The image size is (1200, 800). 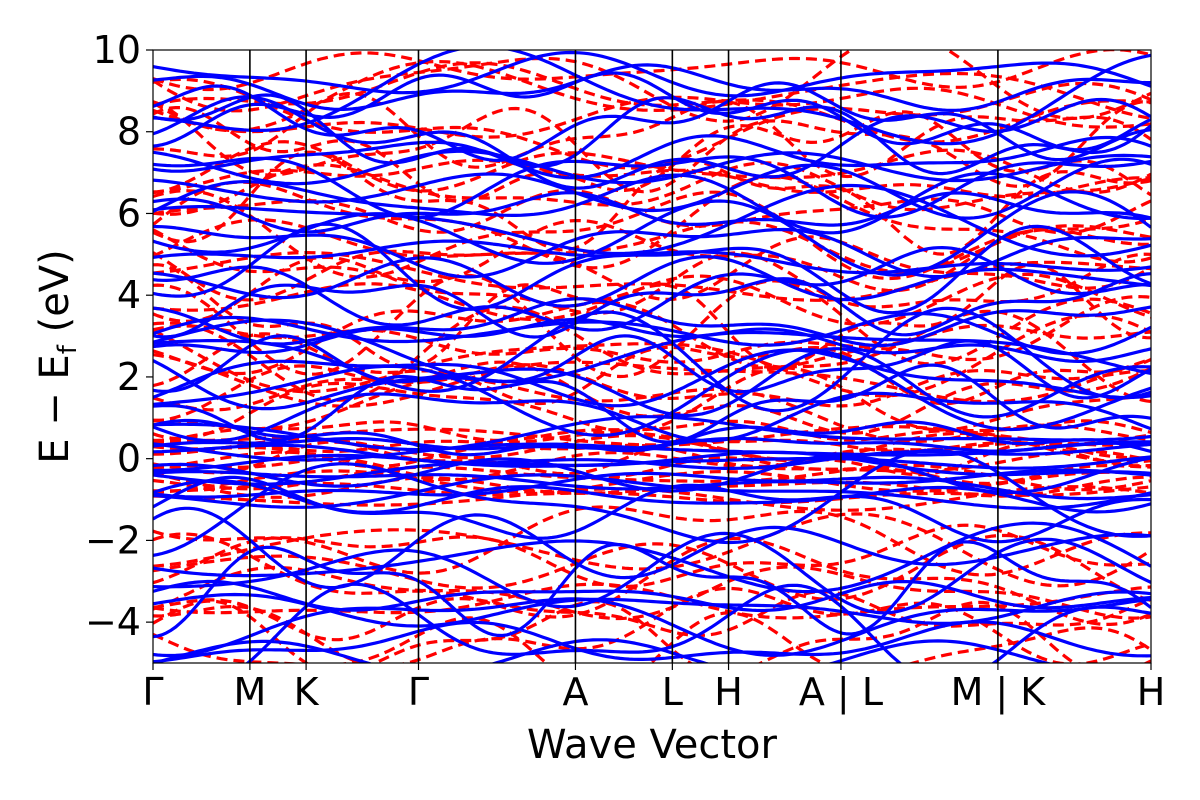 I want to click on y-tick-label: −4, so click(x=113, y=622).